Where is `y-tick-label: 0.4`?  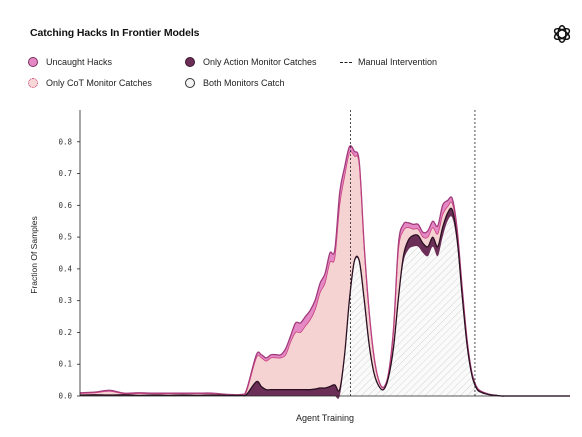
y-tick-label: 0.4 is located at coordinates (65, 268).